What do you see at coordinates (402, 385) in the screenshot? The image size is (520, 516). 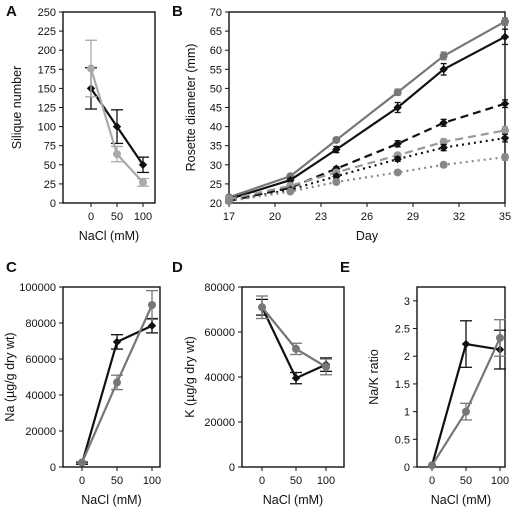 I see `y-tick-label: 1.5` at bounding box center [402, 385].